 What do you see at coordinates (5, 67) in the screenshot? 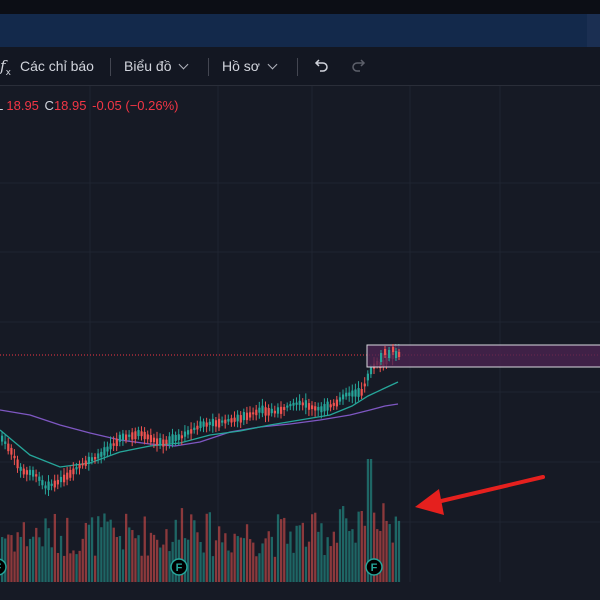
I see `fx-icon: fx` at bounding box center [5, 67].